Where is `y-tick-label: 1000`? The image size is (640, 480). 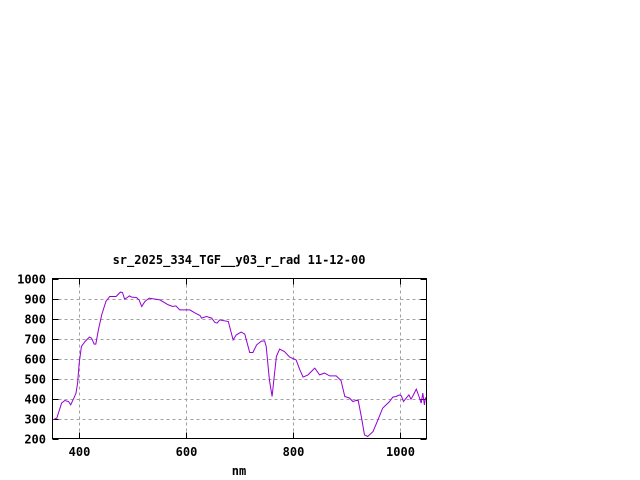 y-tick-label: 1000 is located at coordinates (31, 280).